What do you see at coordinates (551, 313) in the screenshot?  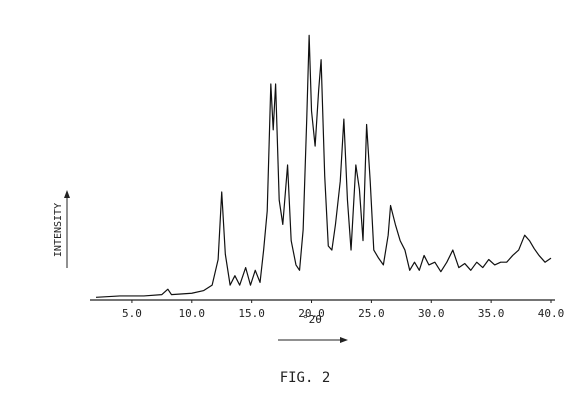 I see `x-tick-label: 40.0` at bounding box center [551, 313].